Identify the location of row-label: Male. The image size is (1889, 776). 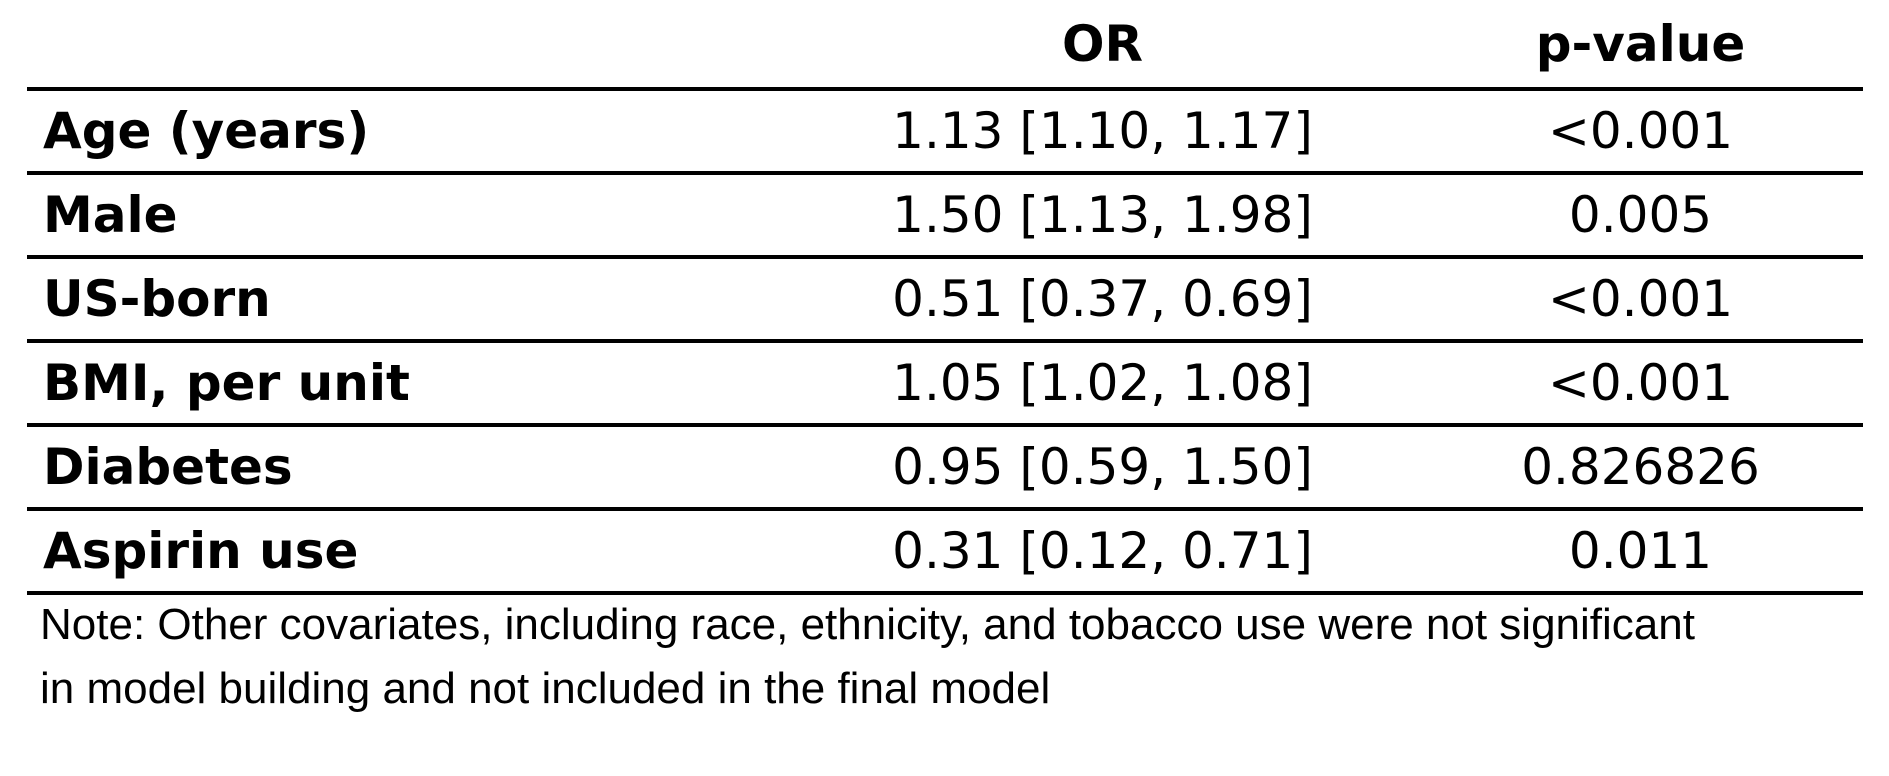
(407, 216).